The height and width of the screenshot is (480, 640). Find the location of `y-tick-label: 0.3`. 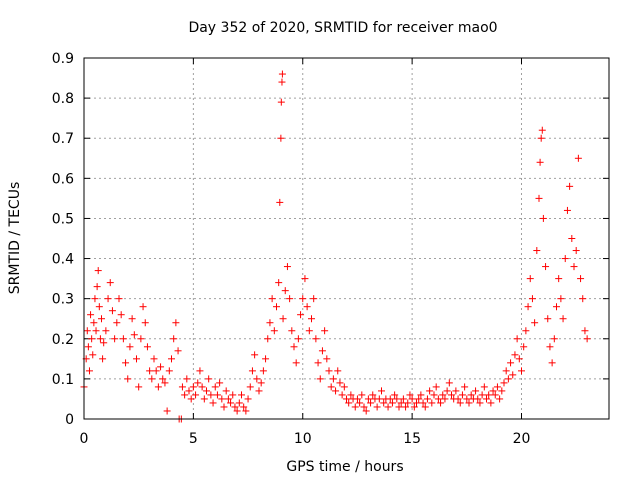

y-tick-label: 0.3 is located at coordinates (63, 300).